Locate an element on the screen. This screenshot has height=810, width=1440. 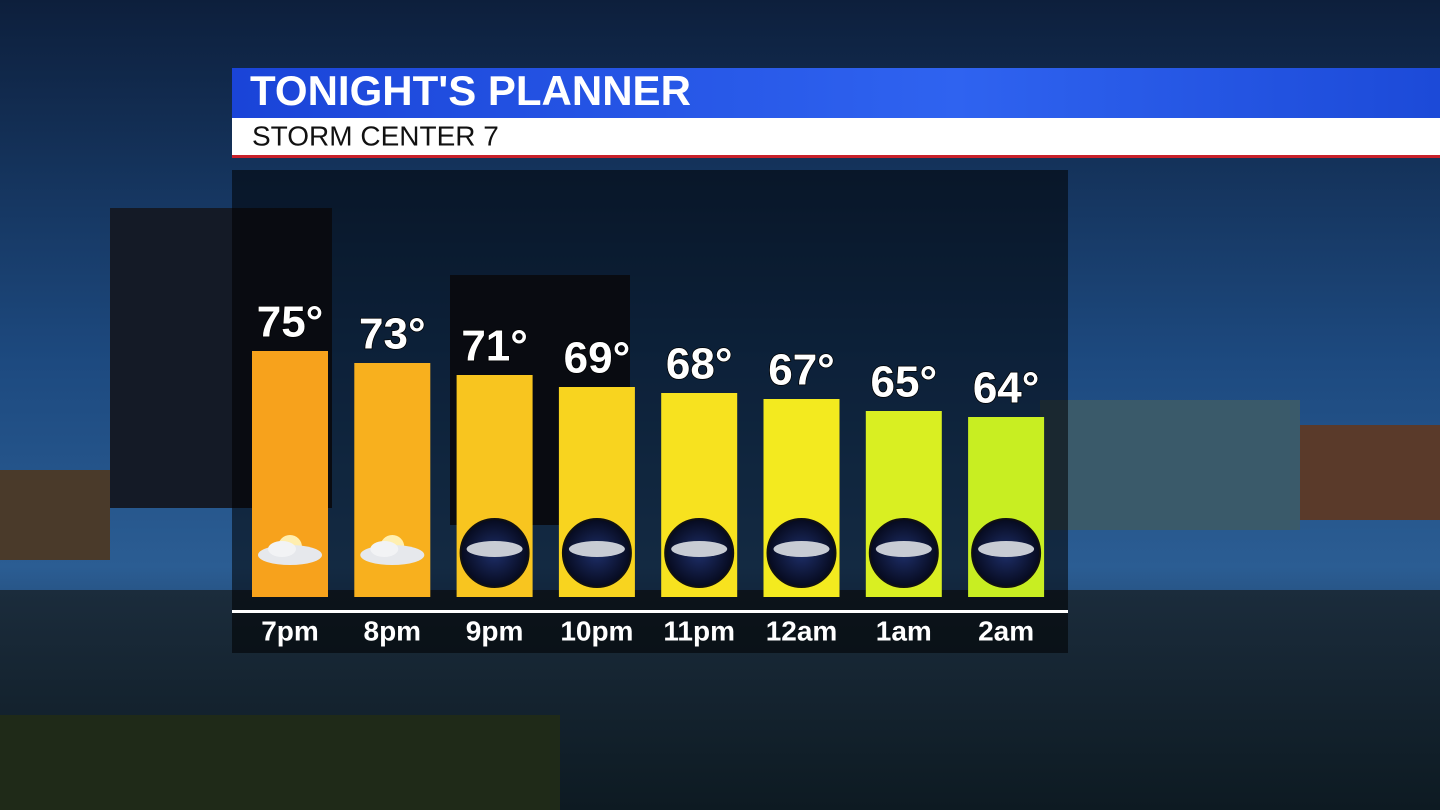
baseline is located at coordinates (650, 611).